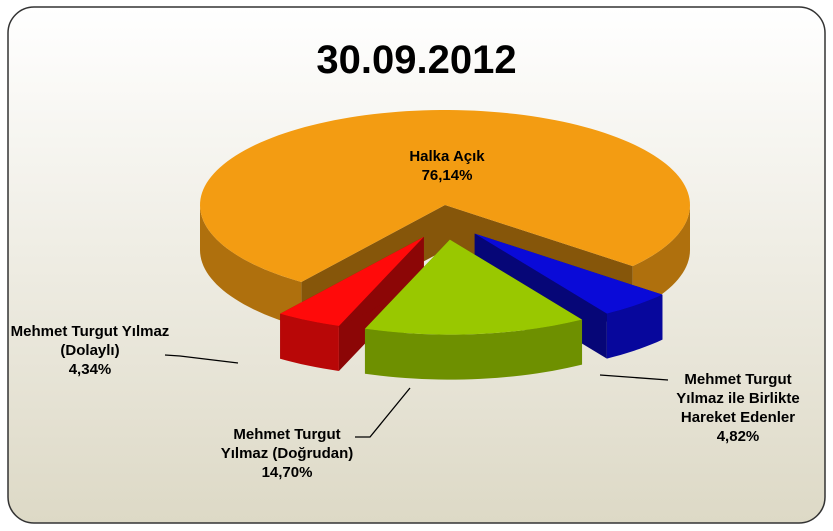  I want to click on category-label: Halka Açık, so click(447, 156).